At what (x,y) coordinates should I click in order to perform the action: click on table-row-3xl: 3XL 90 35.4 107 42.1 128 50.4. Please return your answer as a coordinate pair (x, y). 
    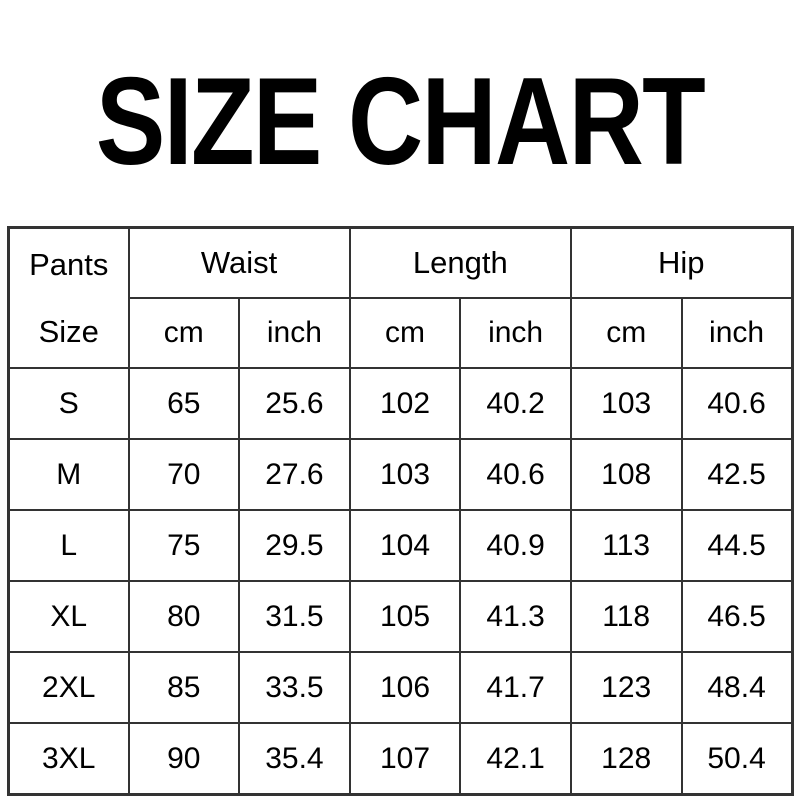
    Looking at the image, I should click on (400, 759).